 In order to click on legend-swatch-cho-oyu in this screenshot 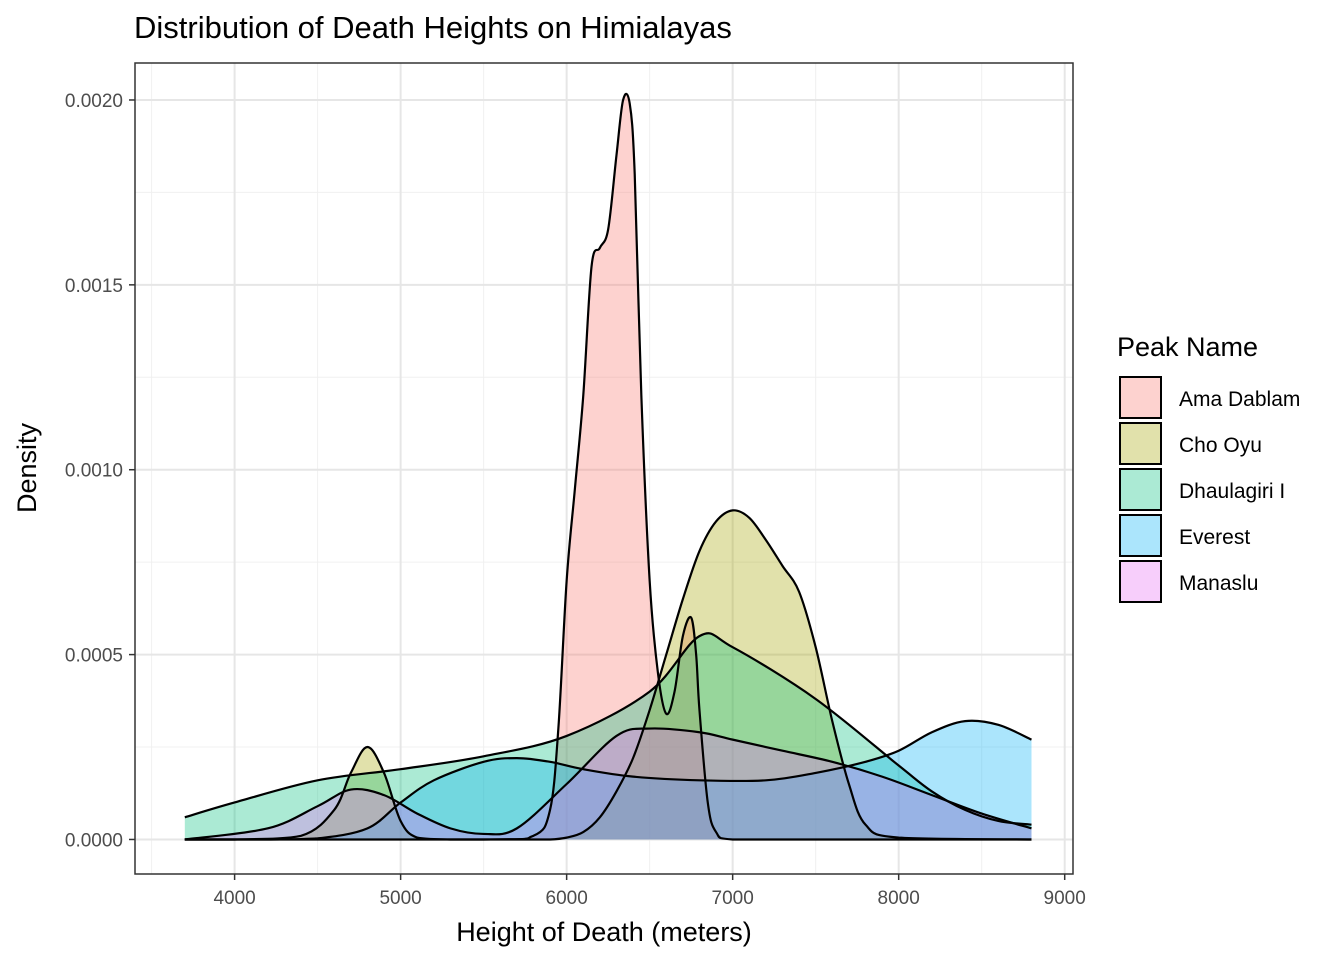, I will do `click(1140, 443)`.